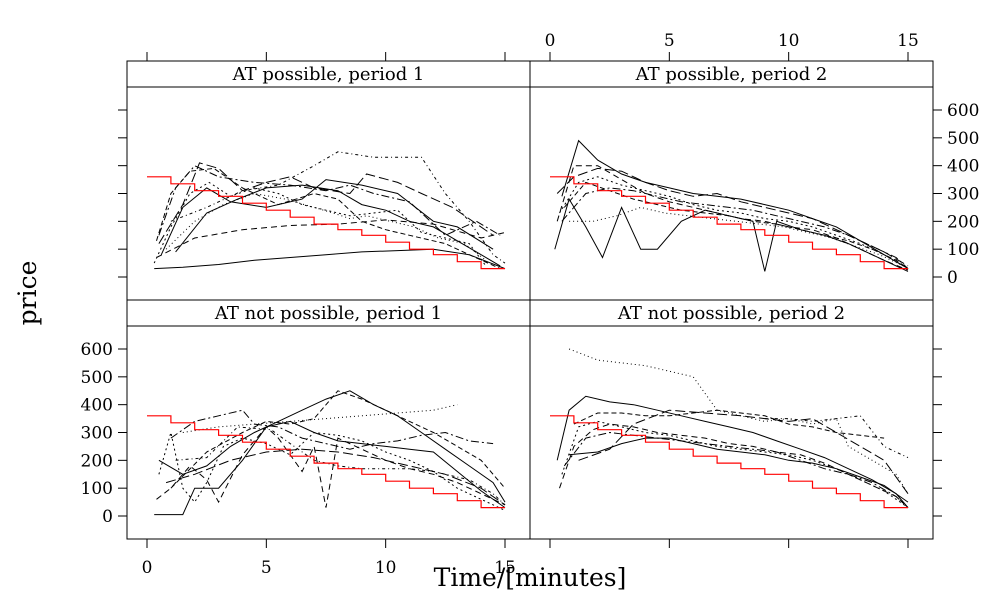 Image resolution: width=1003 pixels, height=599 pixels. I want to click on panel-title: AT possible, period 1, so click(328, 74).